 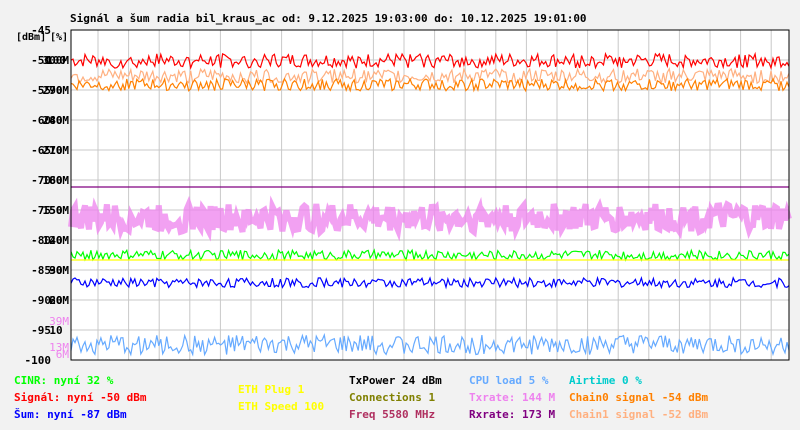 I want to click on y-tick-dbm: -70, so click(x=41, y=180).